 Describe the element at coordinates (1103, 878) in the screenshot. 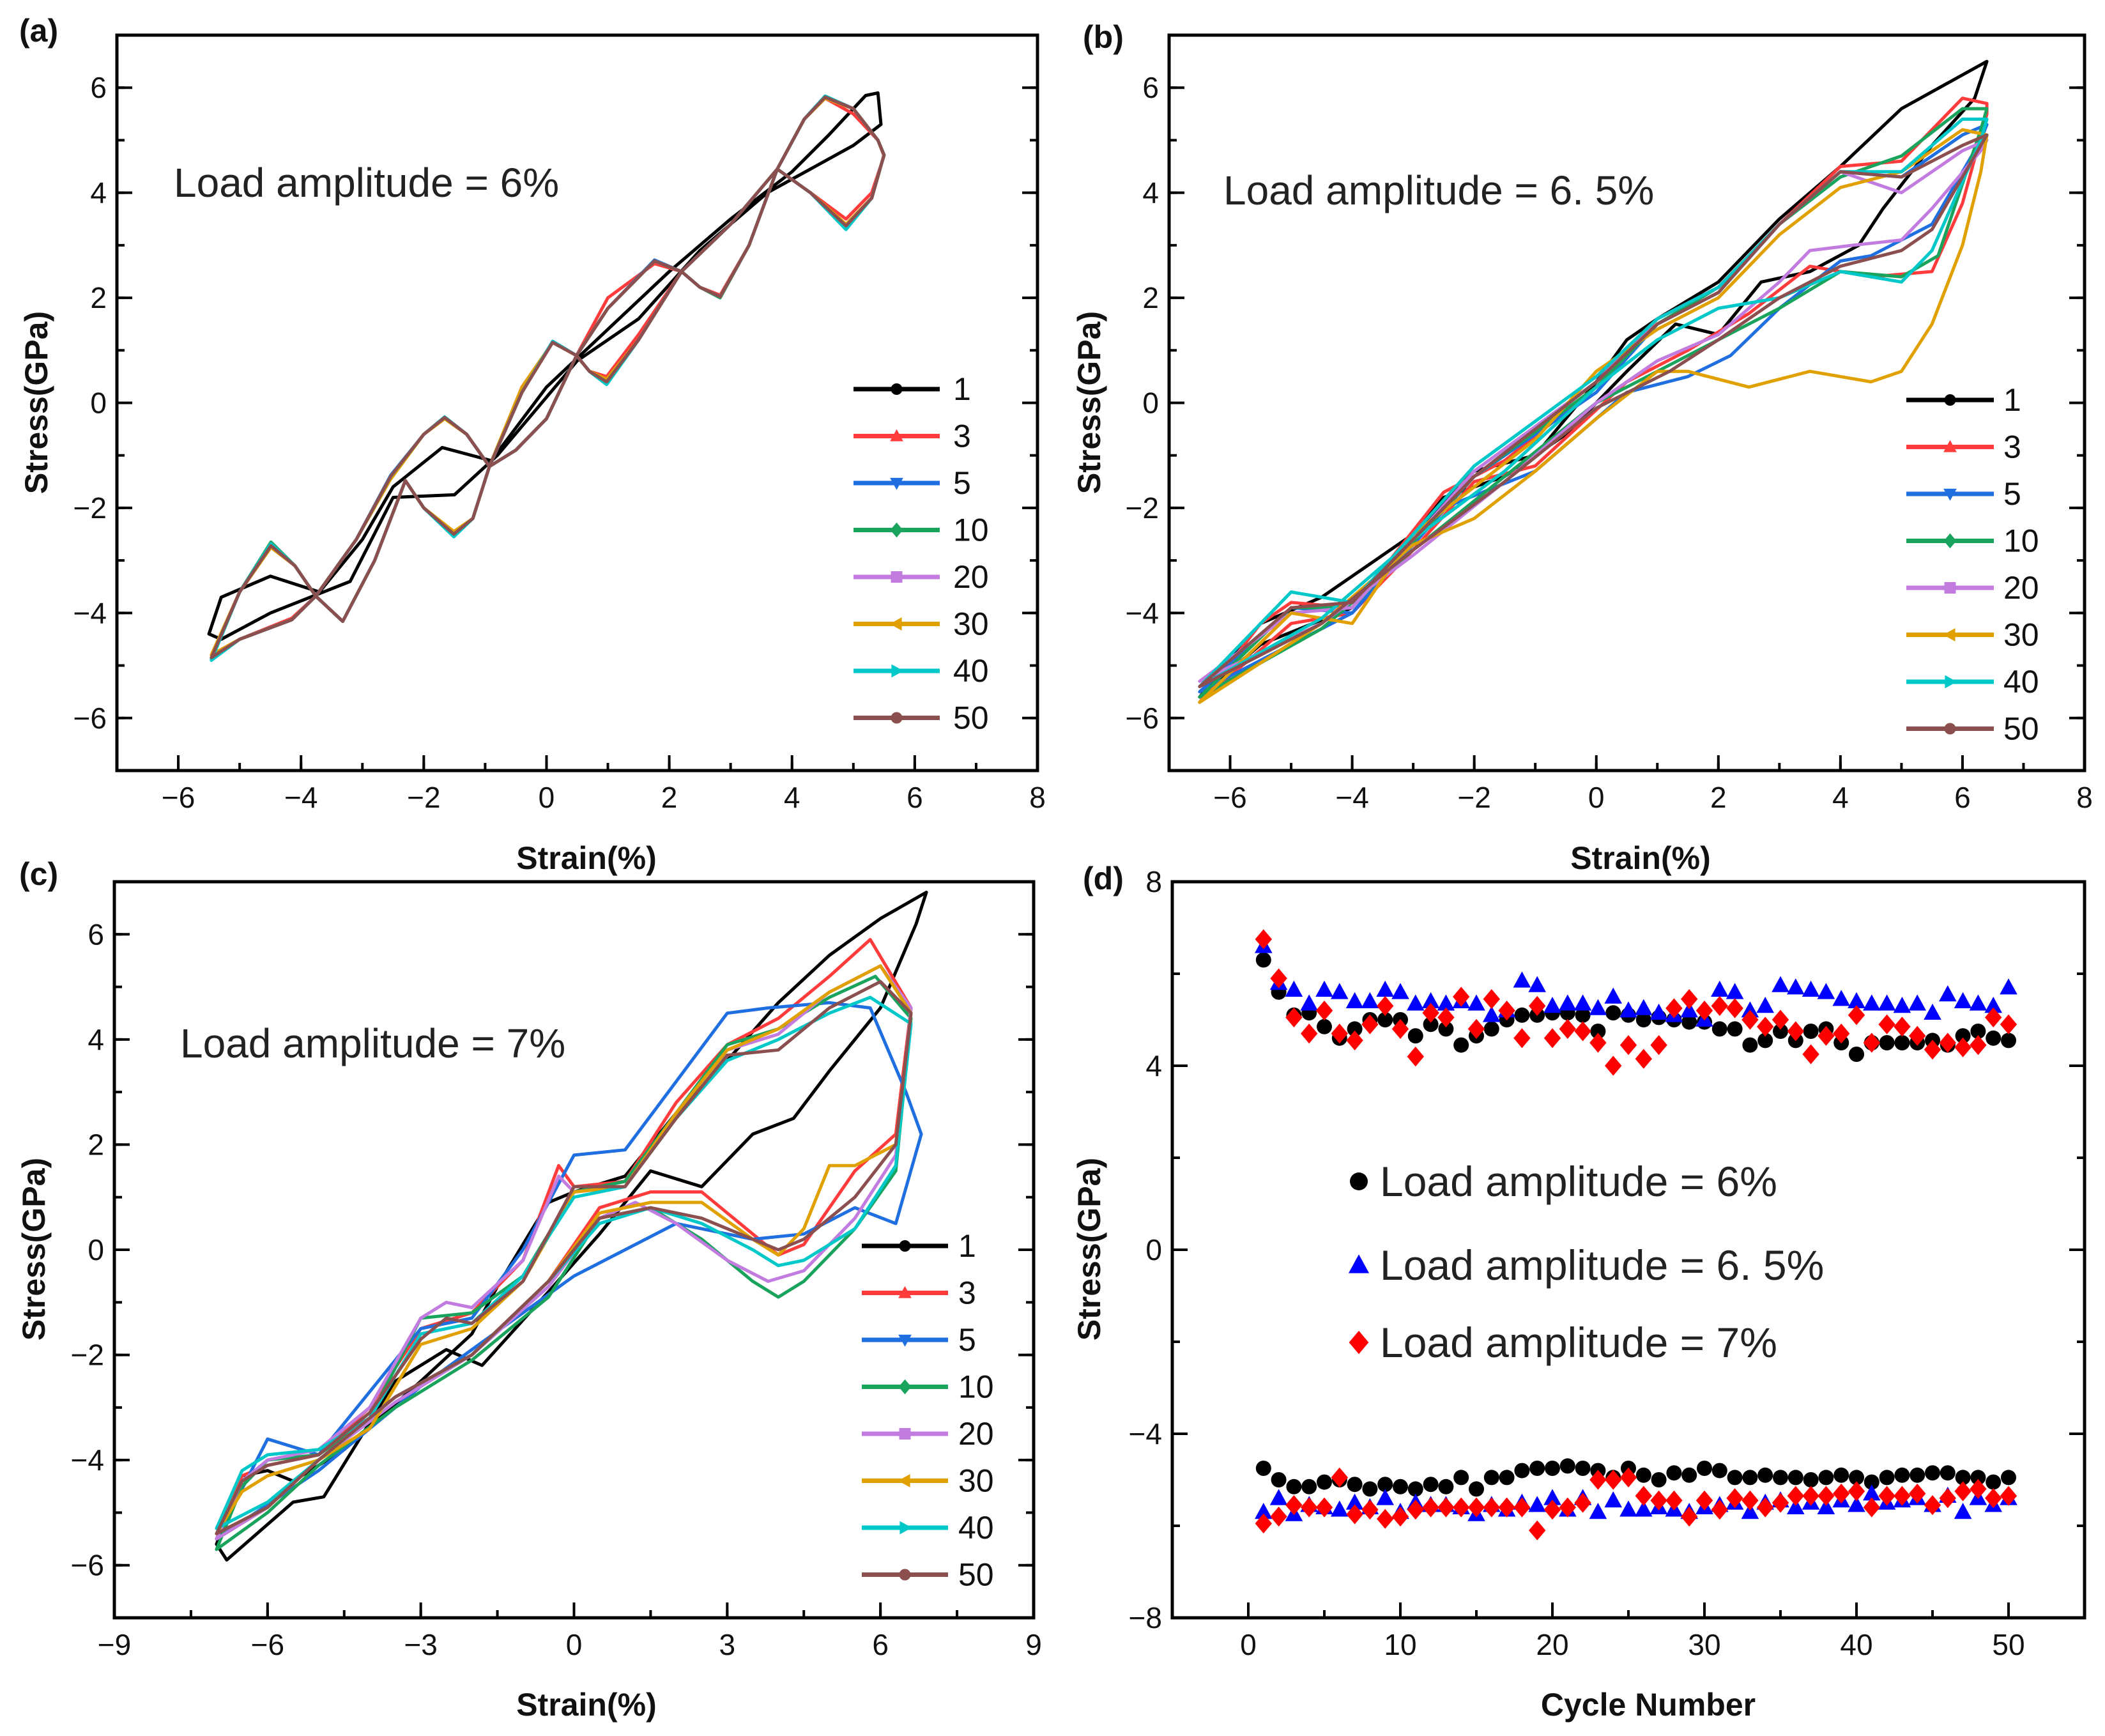

I see `panel-d-label: (d)` at that location.